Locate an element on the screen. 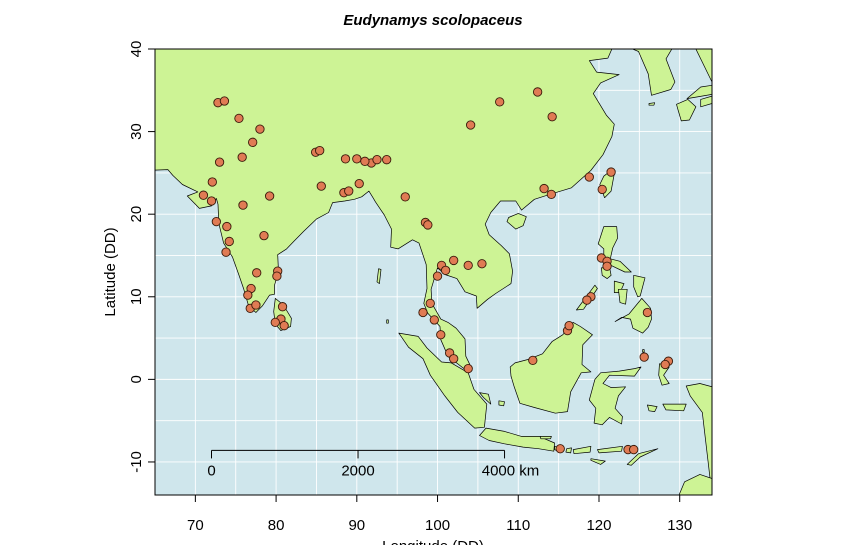 This screenshot has height=545, width=867. map-title: Eudynamys scolopaceus is located at coordinates (432, 20).